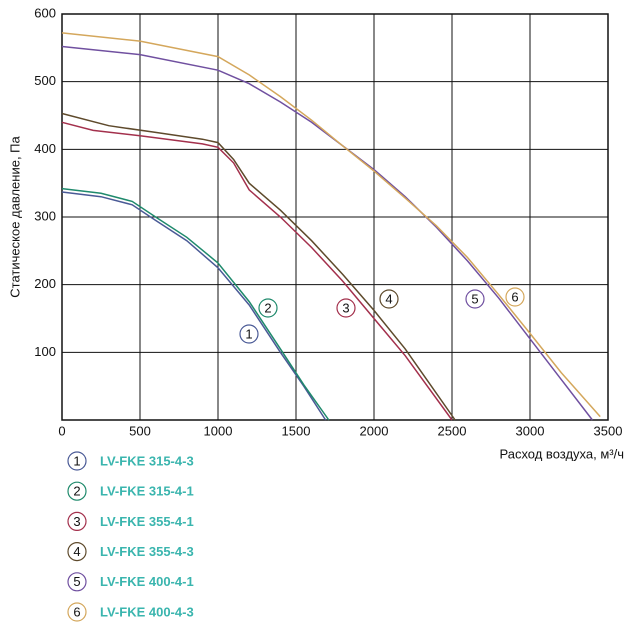  I want to click on legend-label: LV-FKE 400-4-1, so click(147, 581).